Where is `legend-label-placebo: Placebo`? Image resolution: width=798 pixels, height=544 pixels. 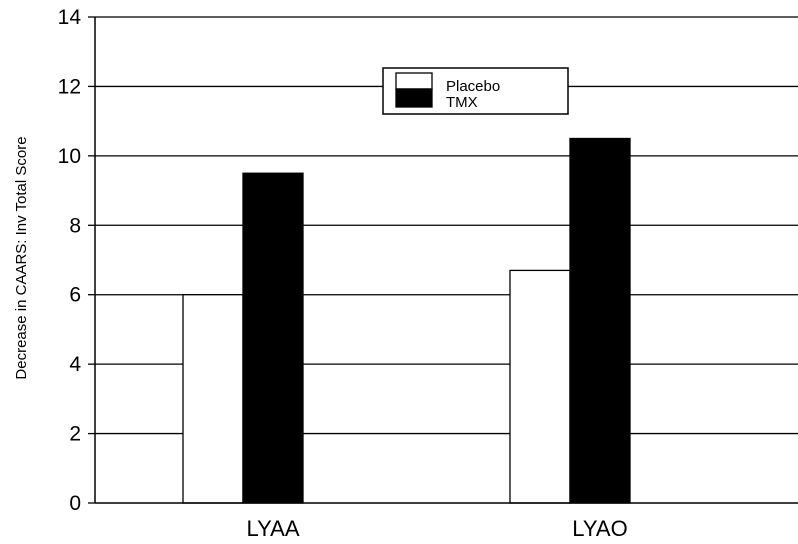
legend-label-placebo: Placebo is located at coordinates (473, 86).